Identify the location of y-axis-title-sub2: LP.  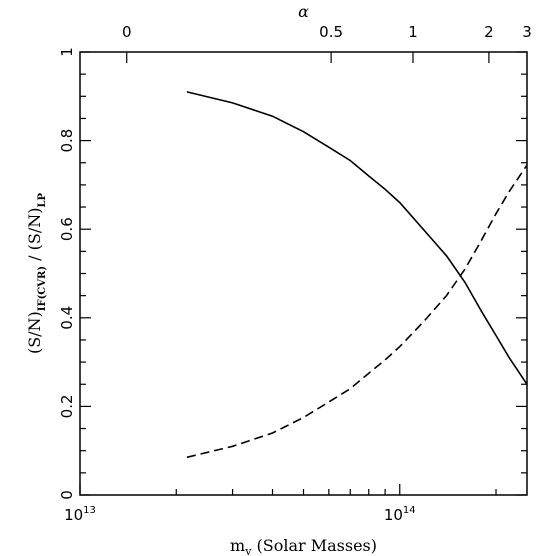
(42, 199).